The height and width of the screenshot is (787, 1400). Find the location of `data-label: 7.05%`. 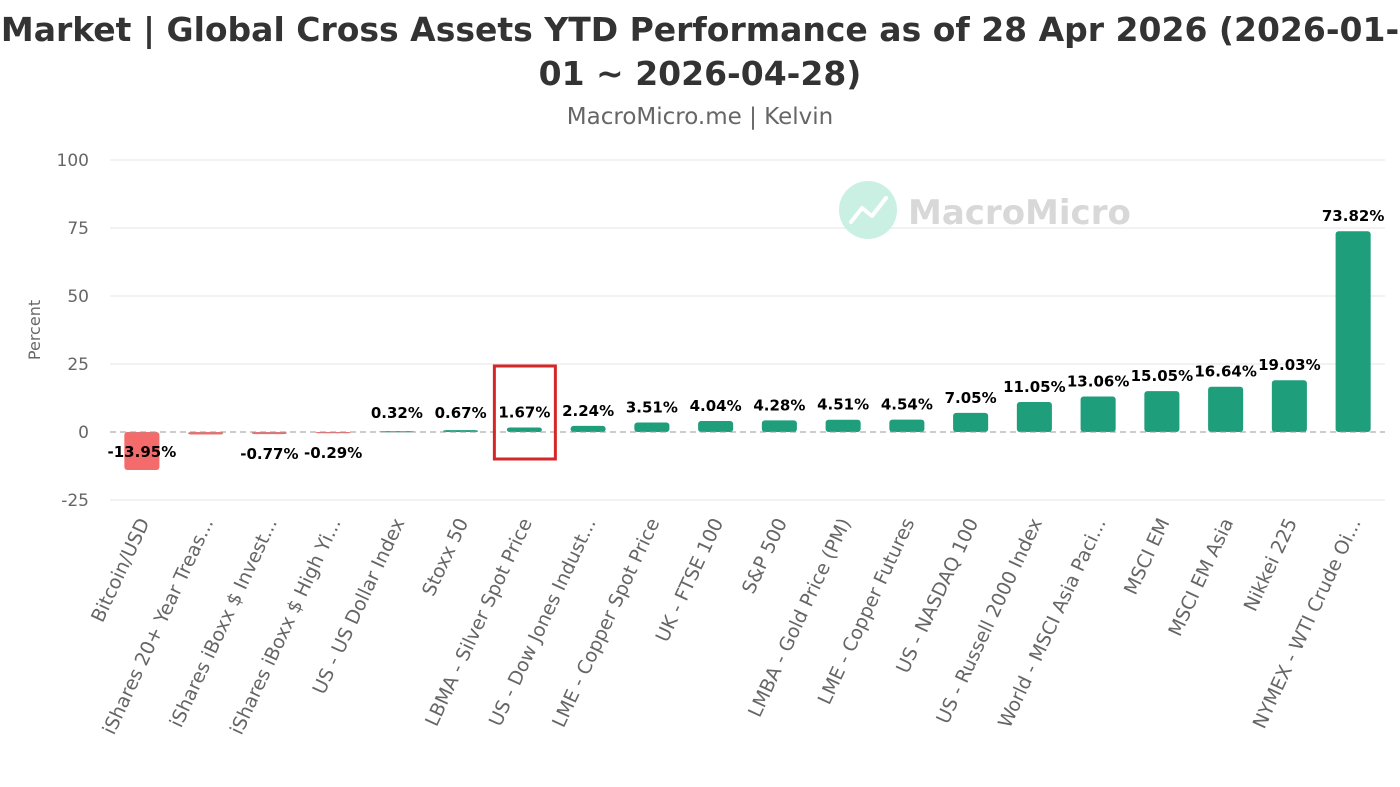

data-label: 7.05% is located at coordinates (971, 398).